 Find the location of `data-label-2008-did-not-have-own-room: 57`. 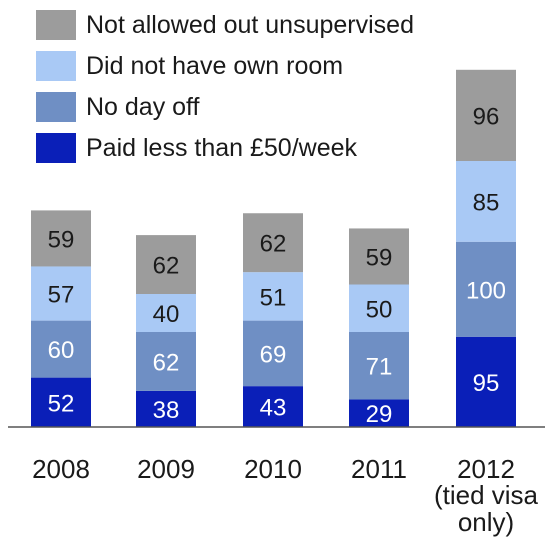

data-label-2008-did-not-have-own-room: 57 is located at coordinates (61, 295).